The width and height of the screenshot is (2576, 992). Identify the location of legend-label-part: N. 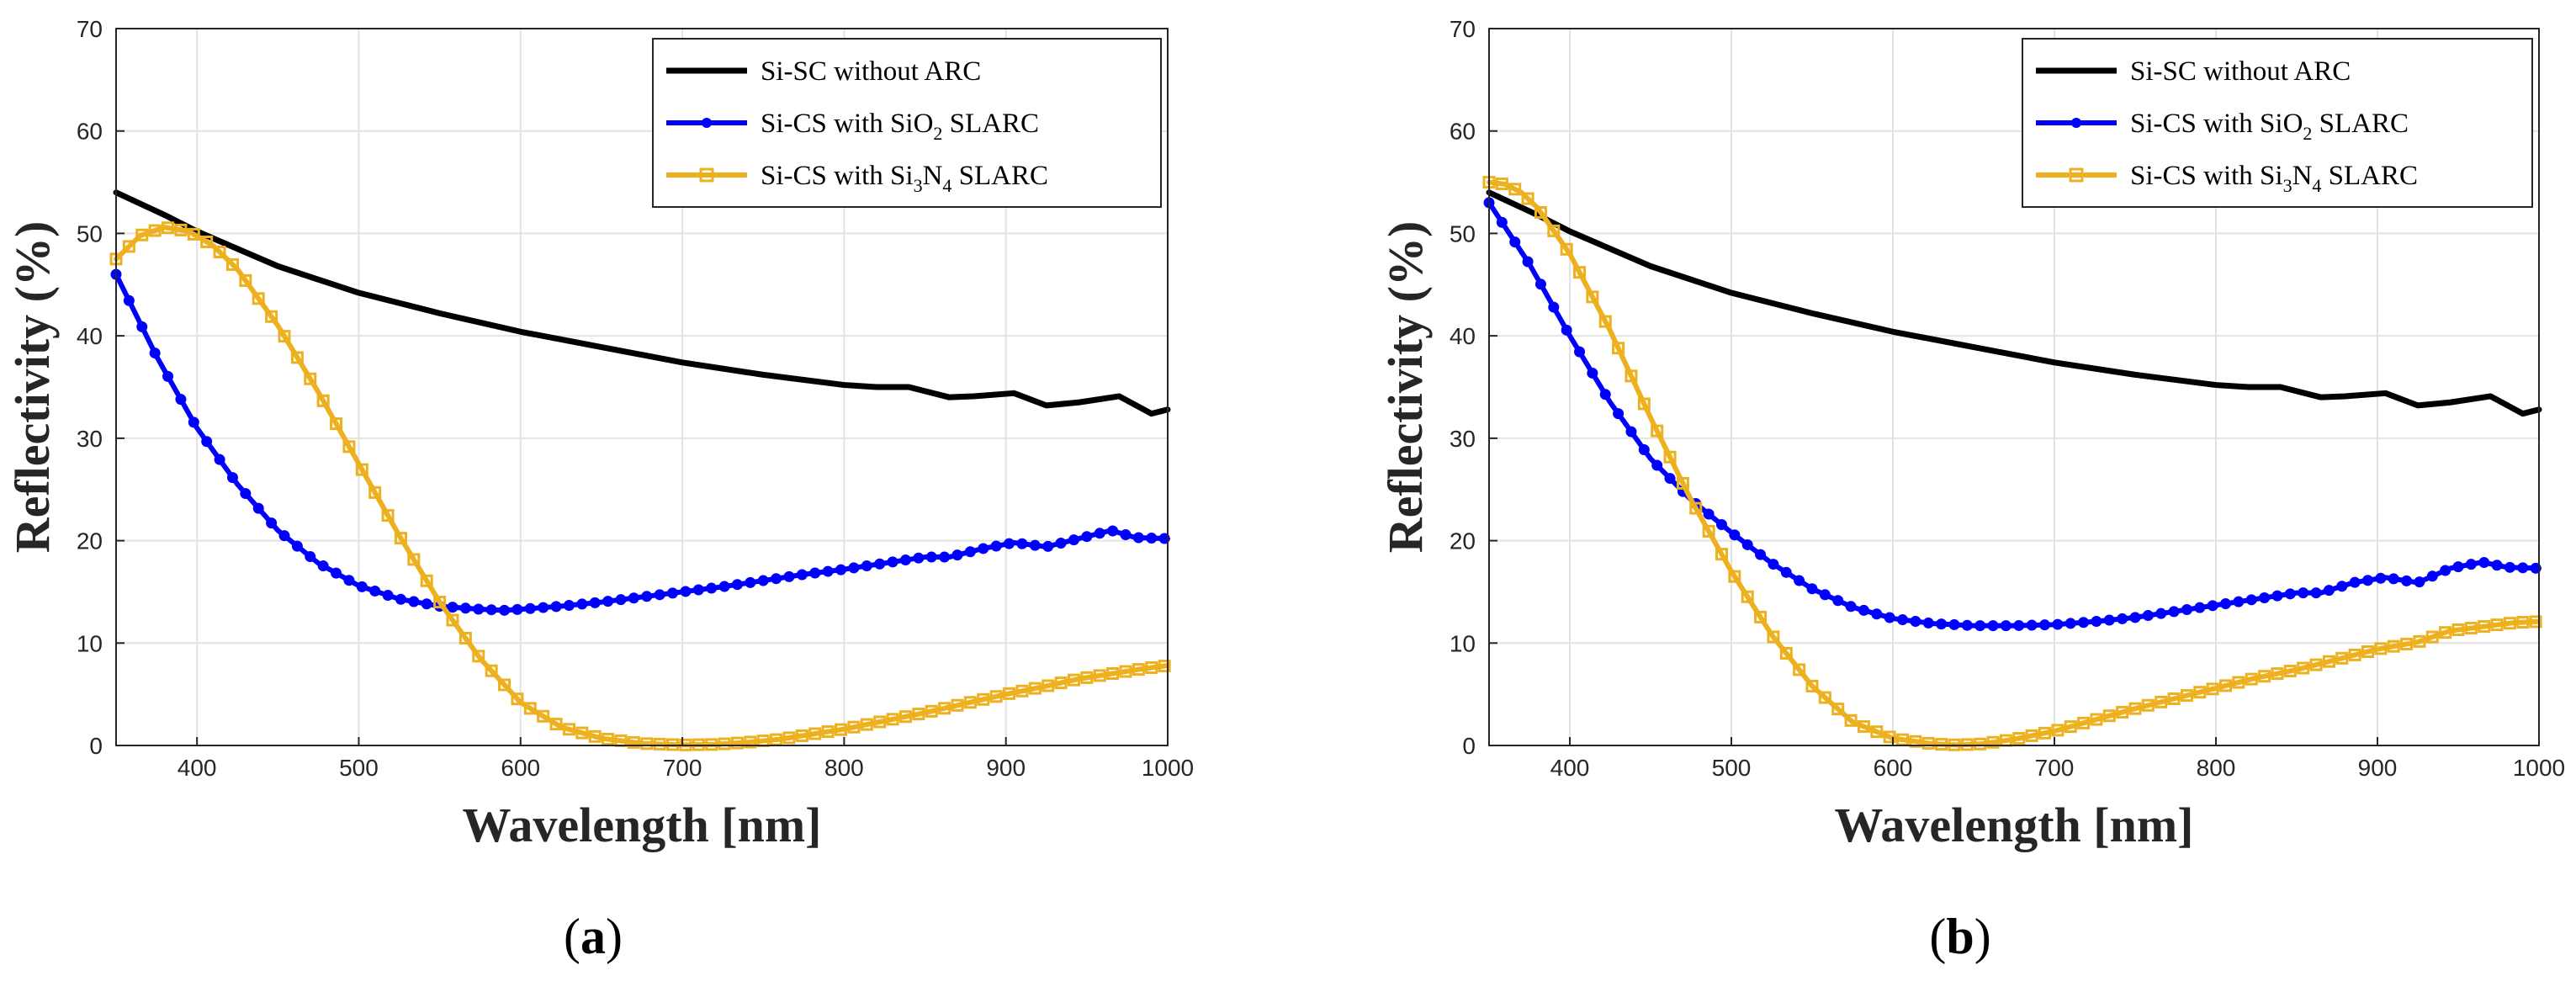
(2302, 176).